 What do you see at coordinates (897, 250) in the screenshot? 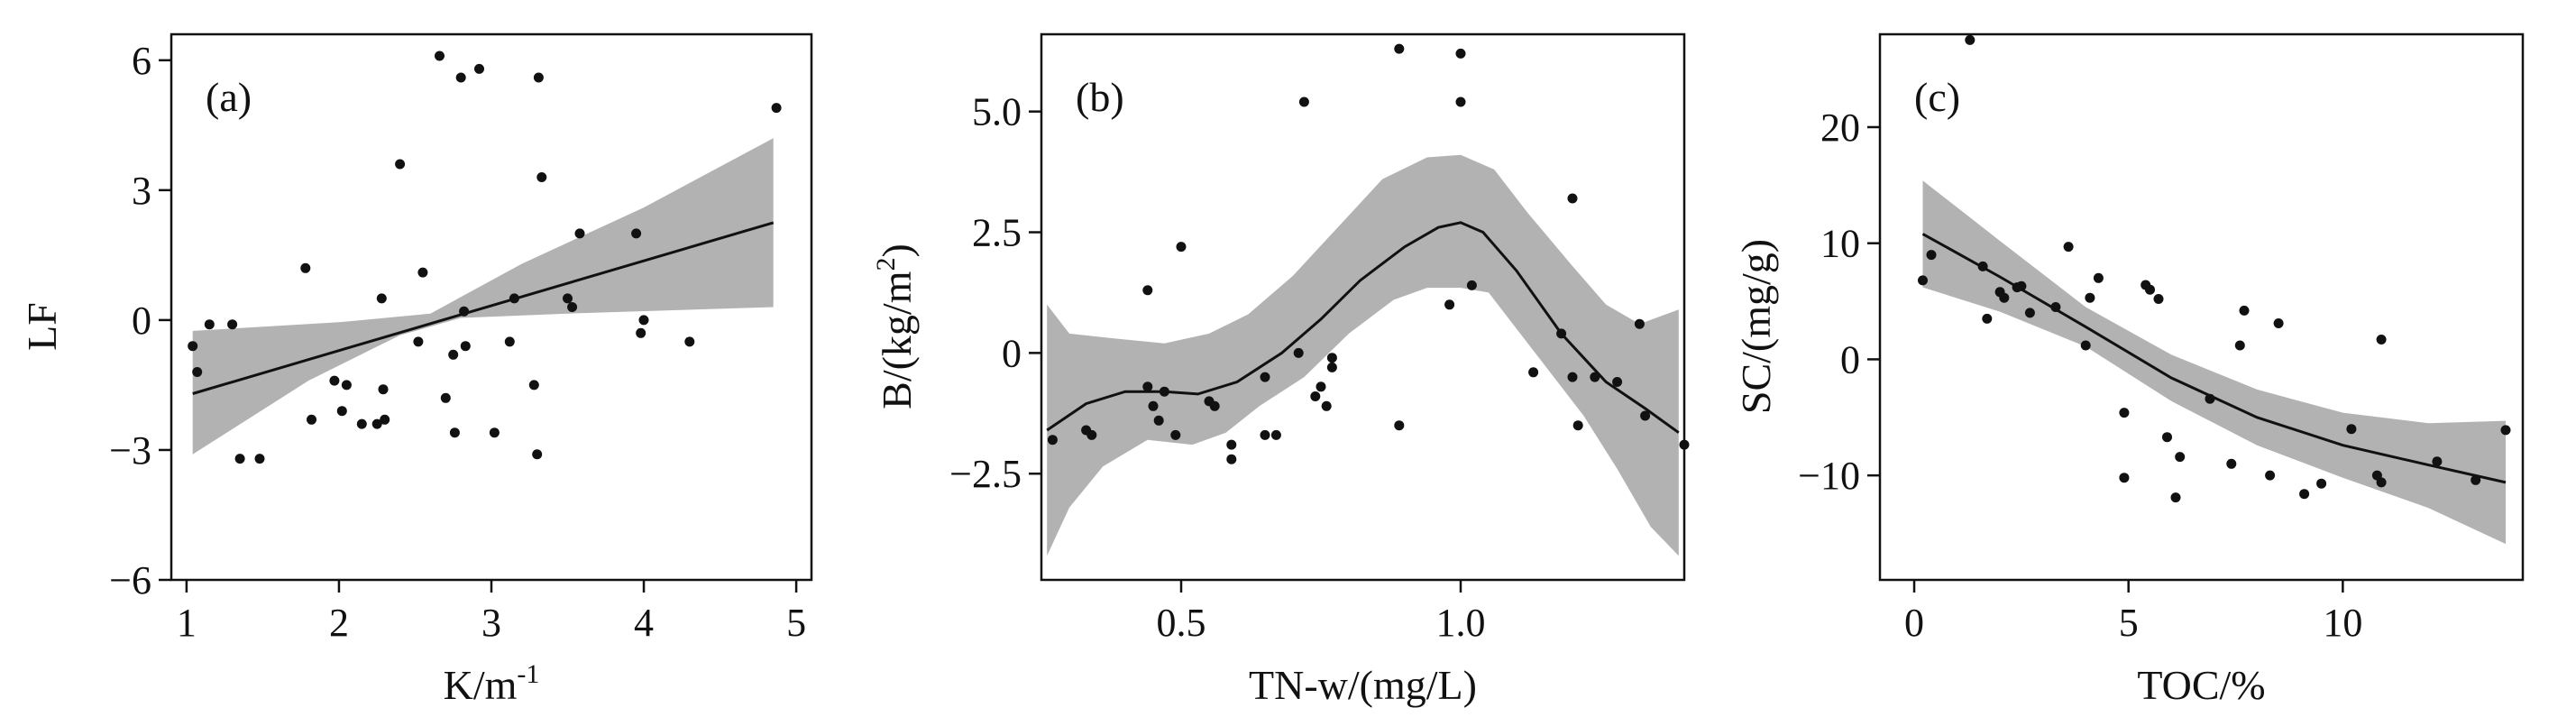
I see `y-axis-label-tail: )` at bounding box center [897, 250].